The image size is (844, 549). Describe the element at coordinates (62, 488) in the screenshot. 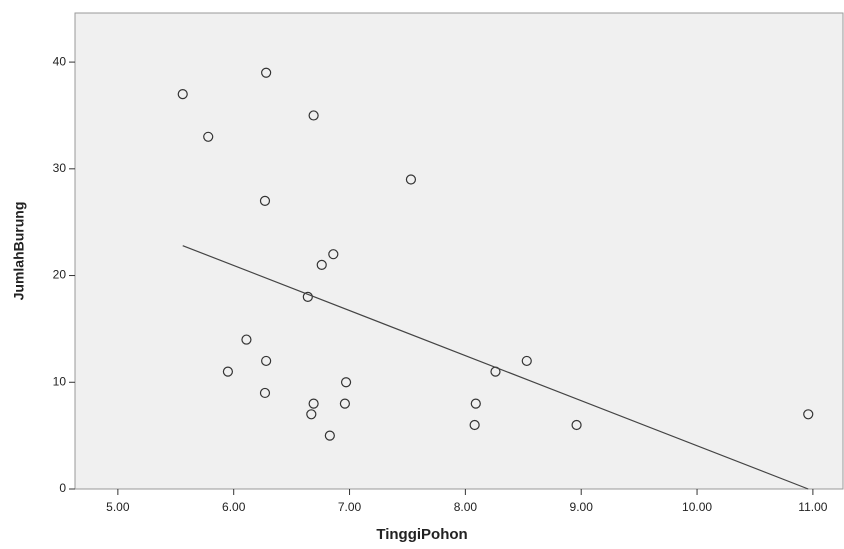

I see `y-tick-label: 0` at that location.